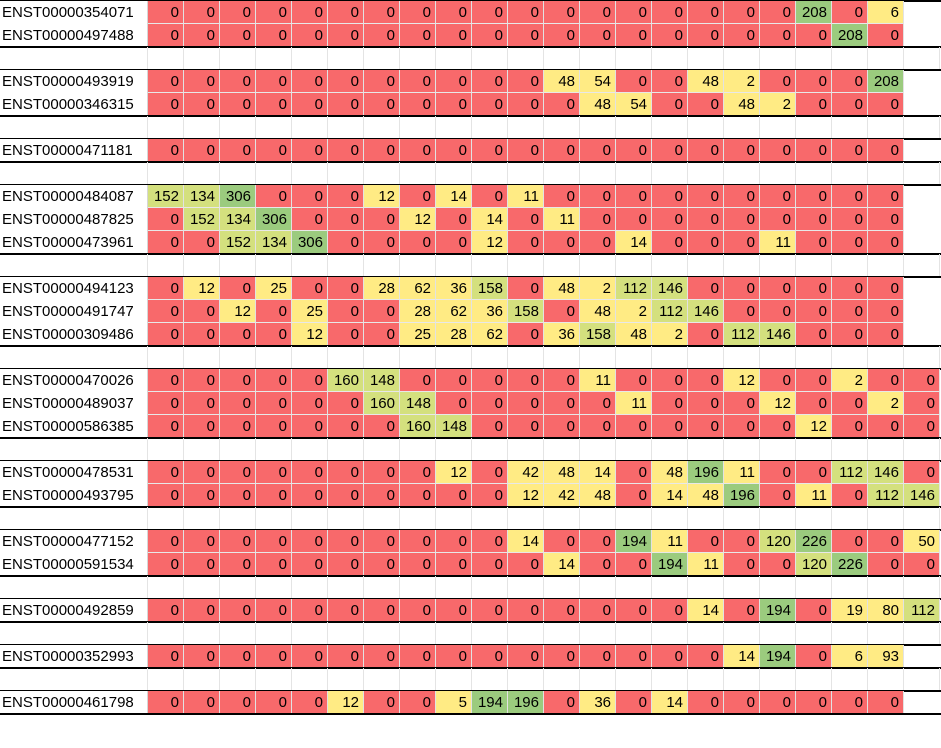 This screenshot has width=941, height=748. Describe the element at coordinates (490, 702) in the screenshot. I see `value-cell: 194` at that location.